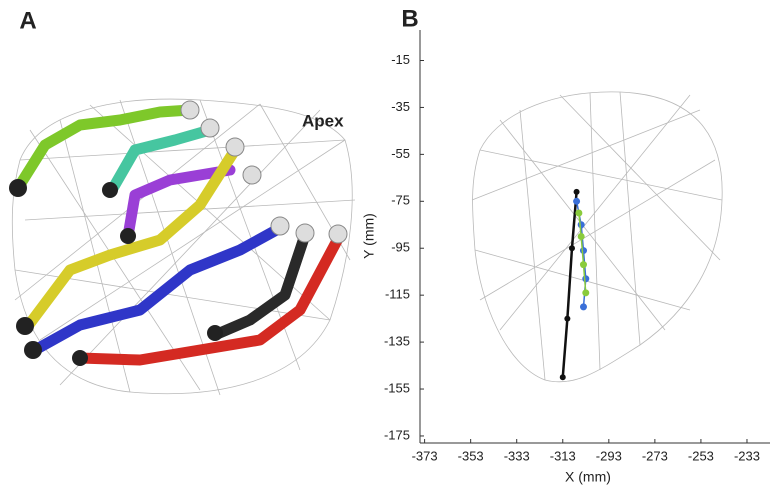  Describe the element at coordinates (471, 455) in the screenshot. I see `x-tick-label: -353` at that location.